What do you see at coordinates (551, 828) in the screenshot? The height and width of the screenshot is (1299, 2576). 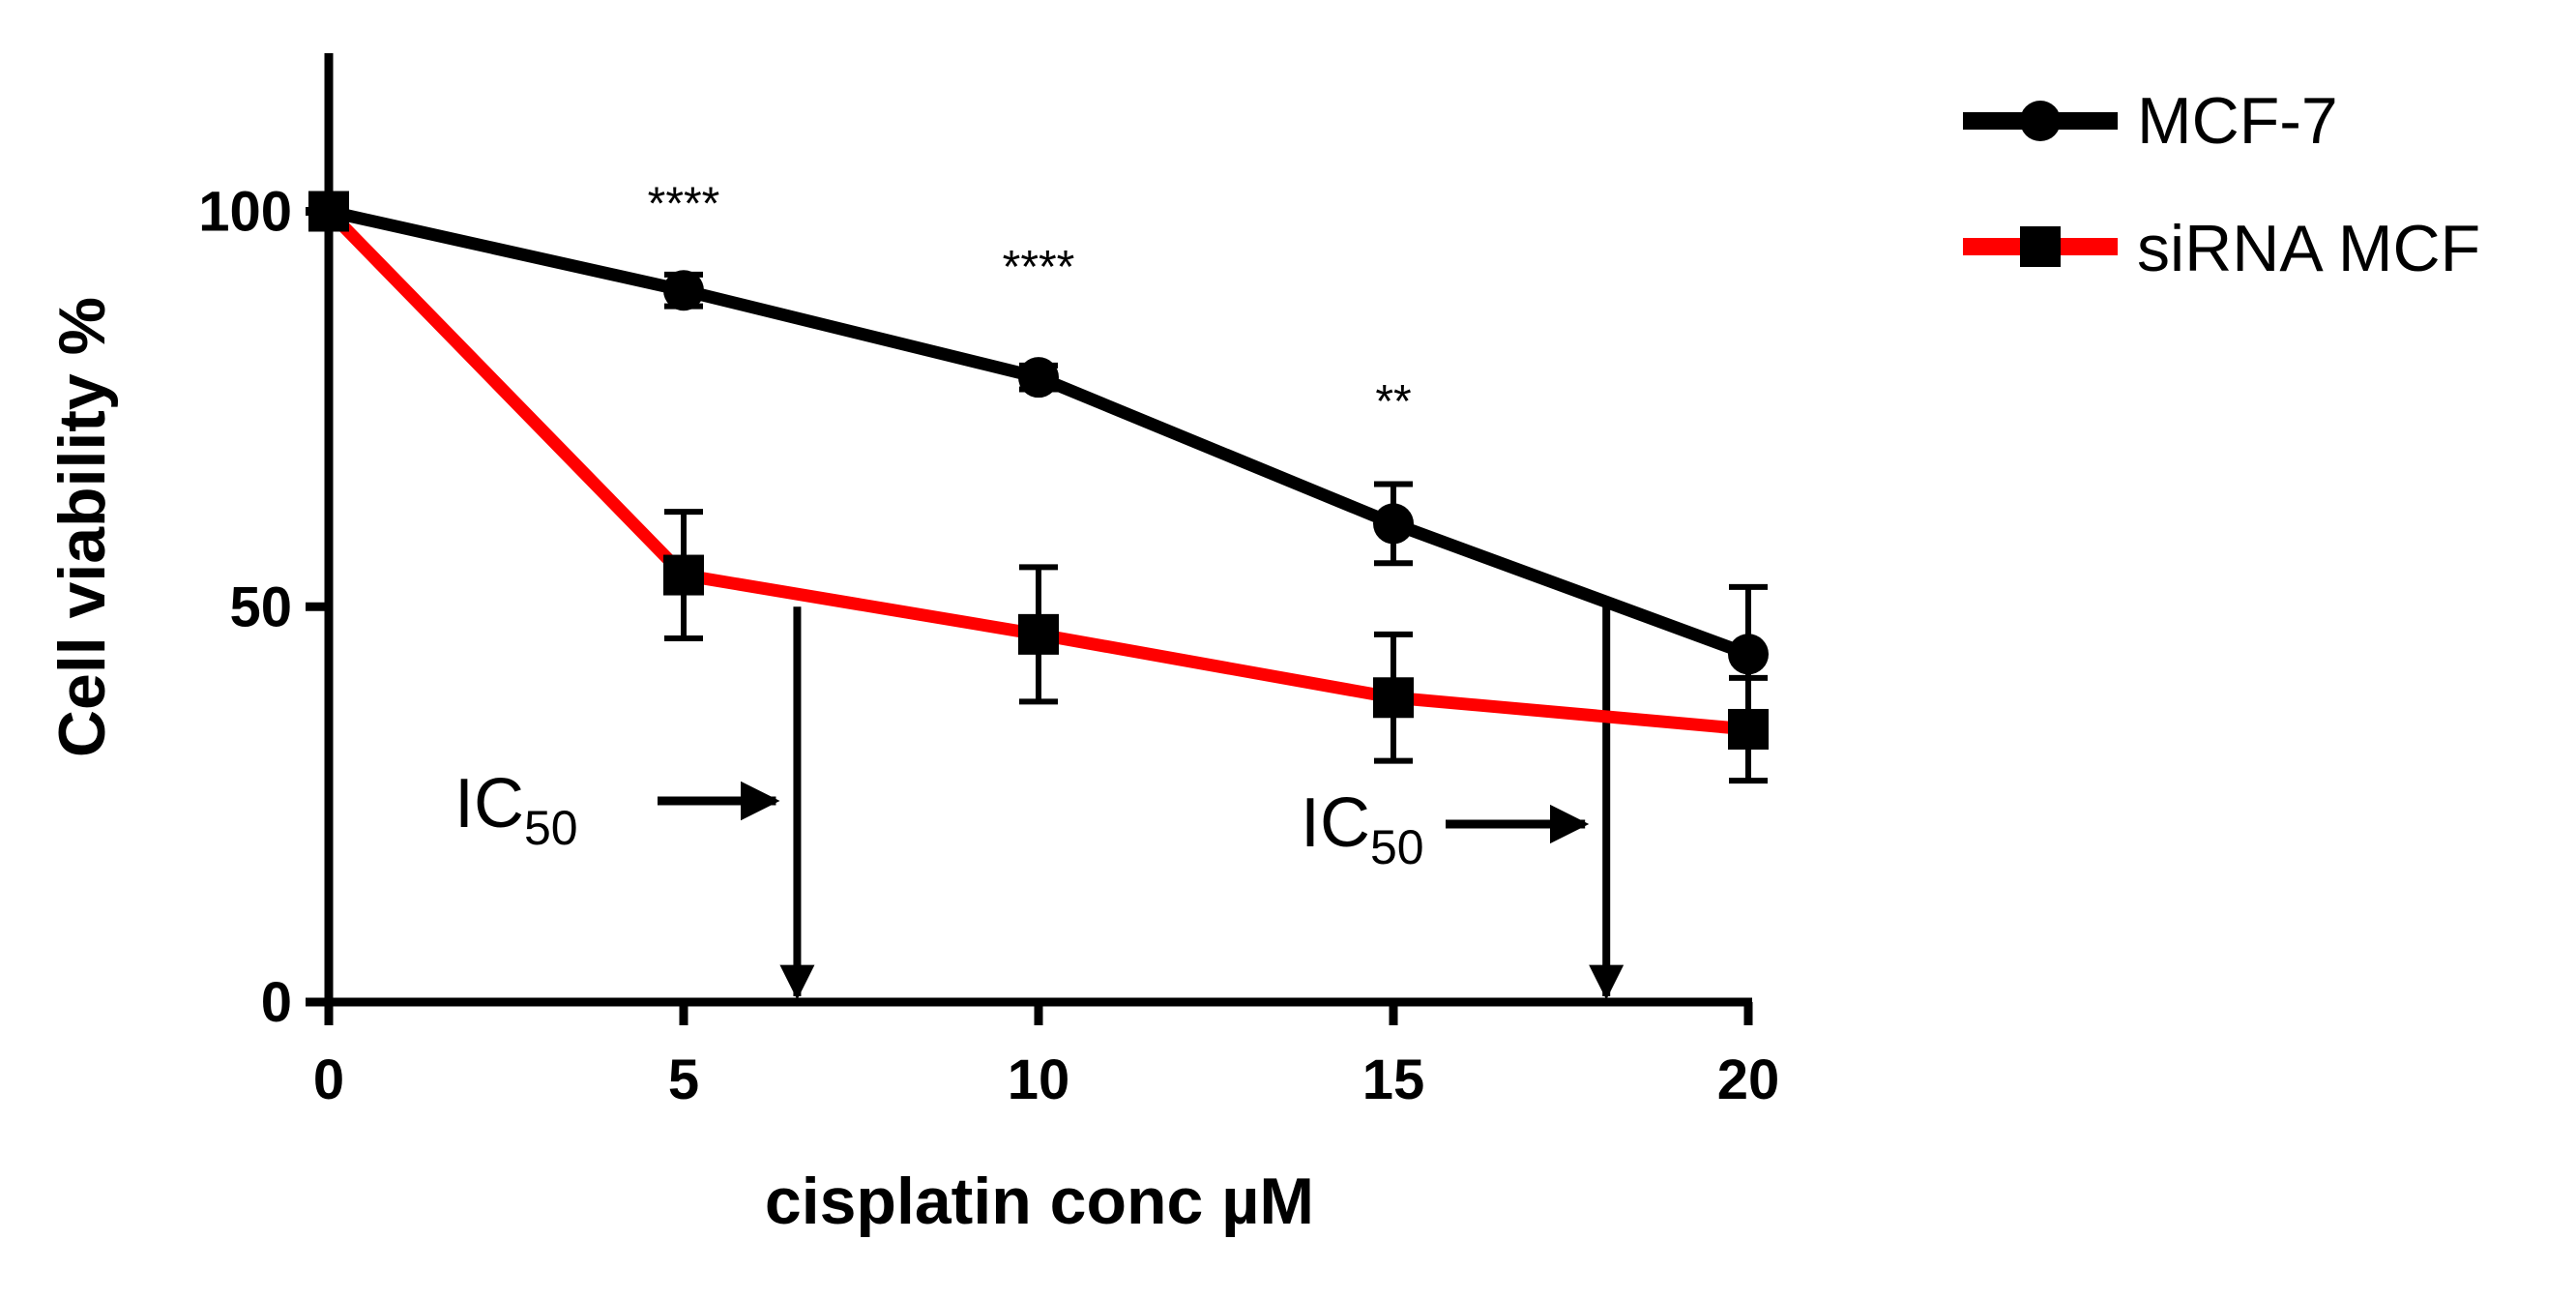 I see `ic50-label-1-subscript: 50` at bounding box center [551, 828].